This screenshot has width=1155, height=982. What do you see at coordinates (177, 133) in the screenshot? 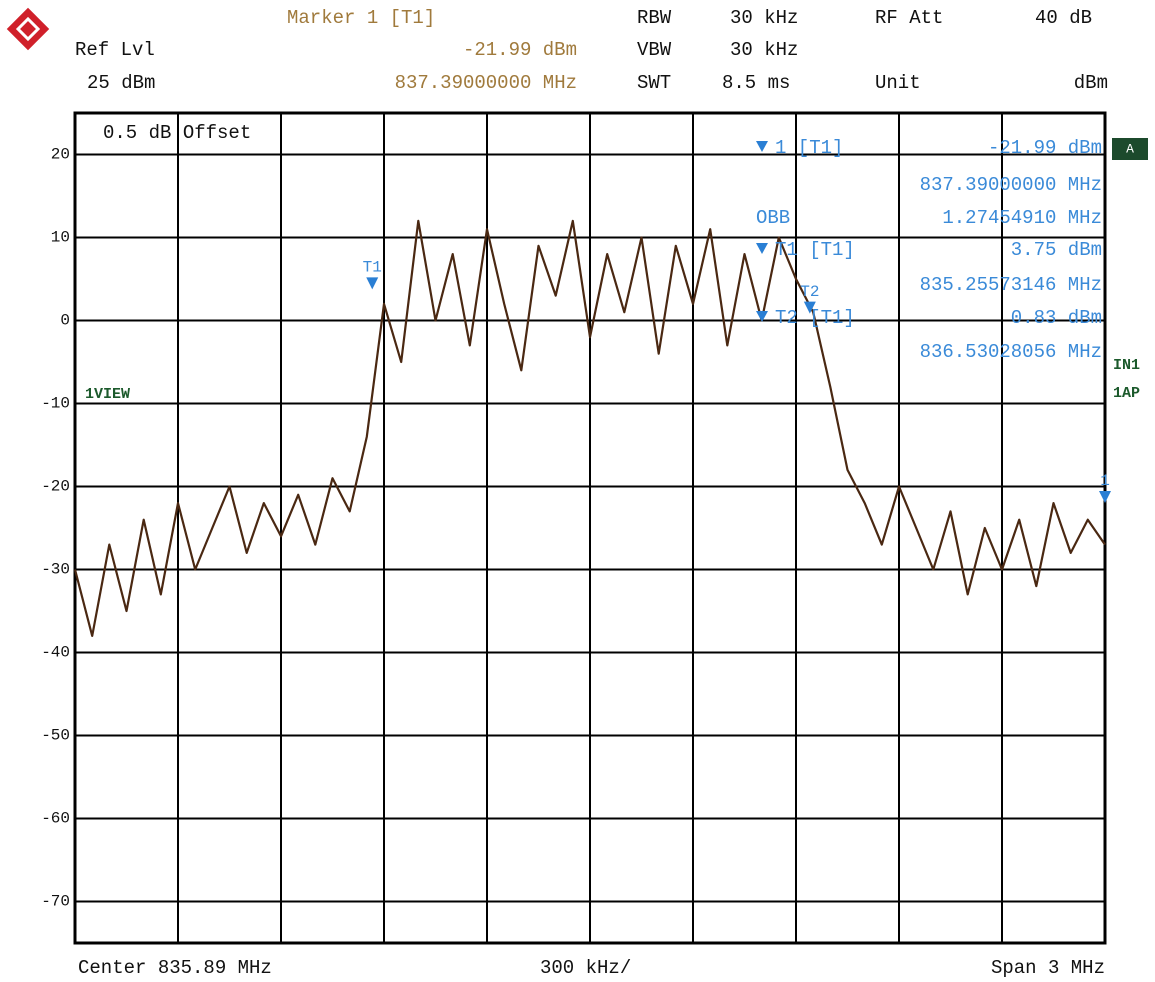
I see `offset-note: 0.5 dB Offset` at bounding box center [177, 133].